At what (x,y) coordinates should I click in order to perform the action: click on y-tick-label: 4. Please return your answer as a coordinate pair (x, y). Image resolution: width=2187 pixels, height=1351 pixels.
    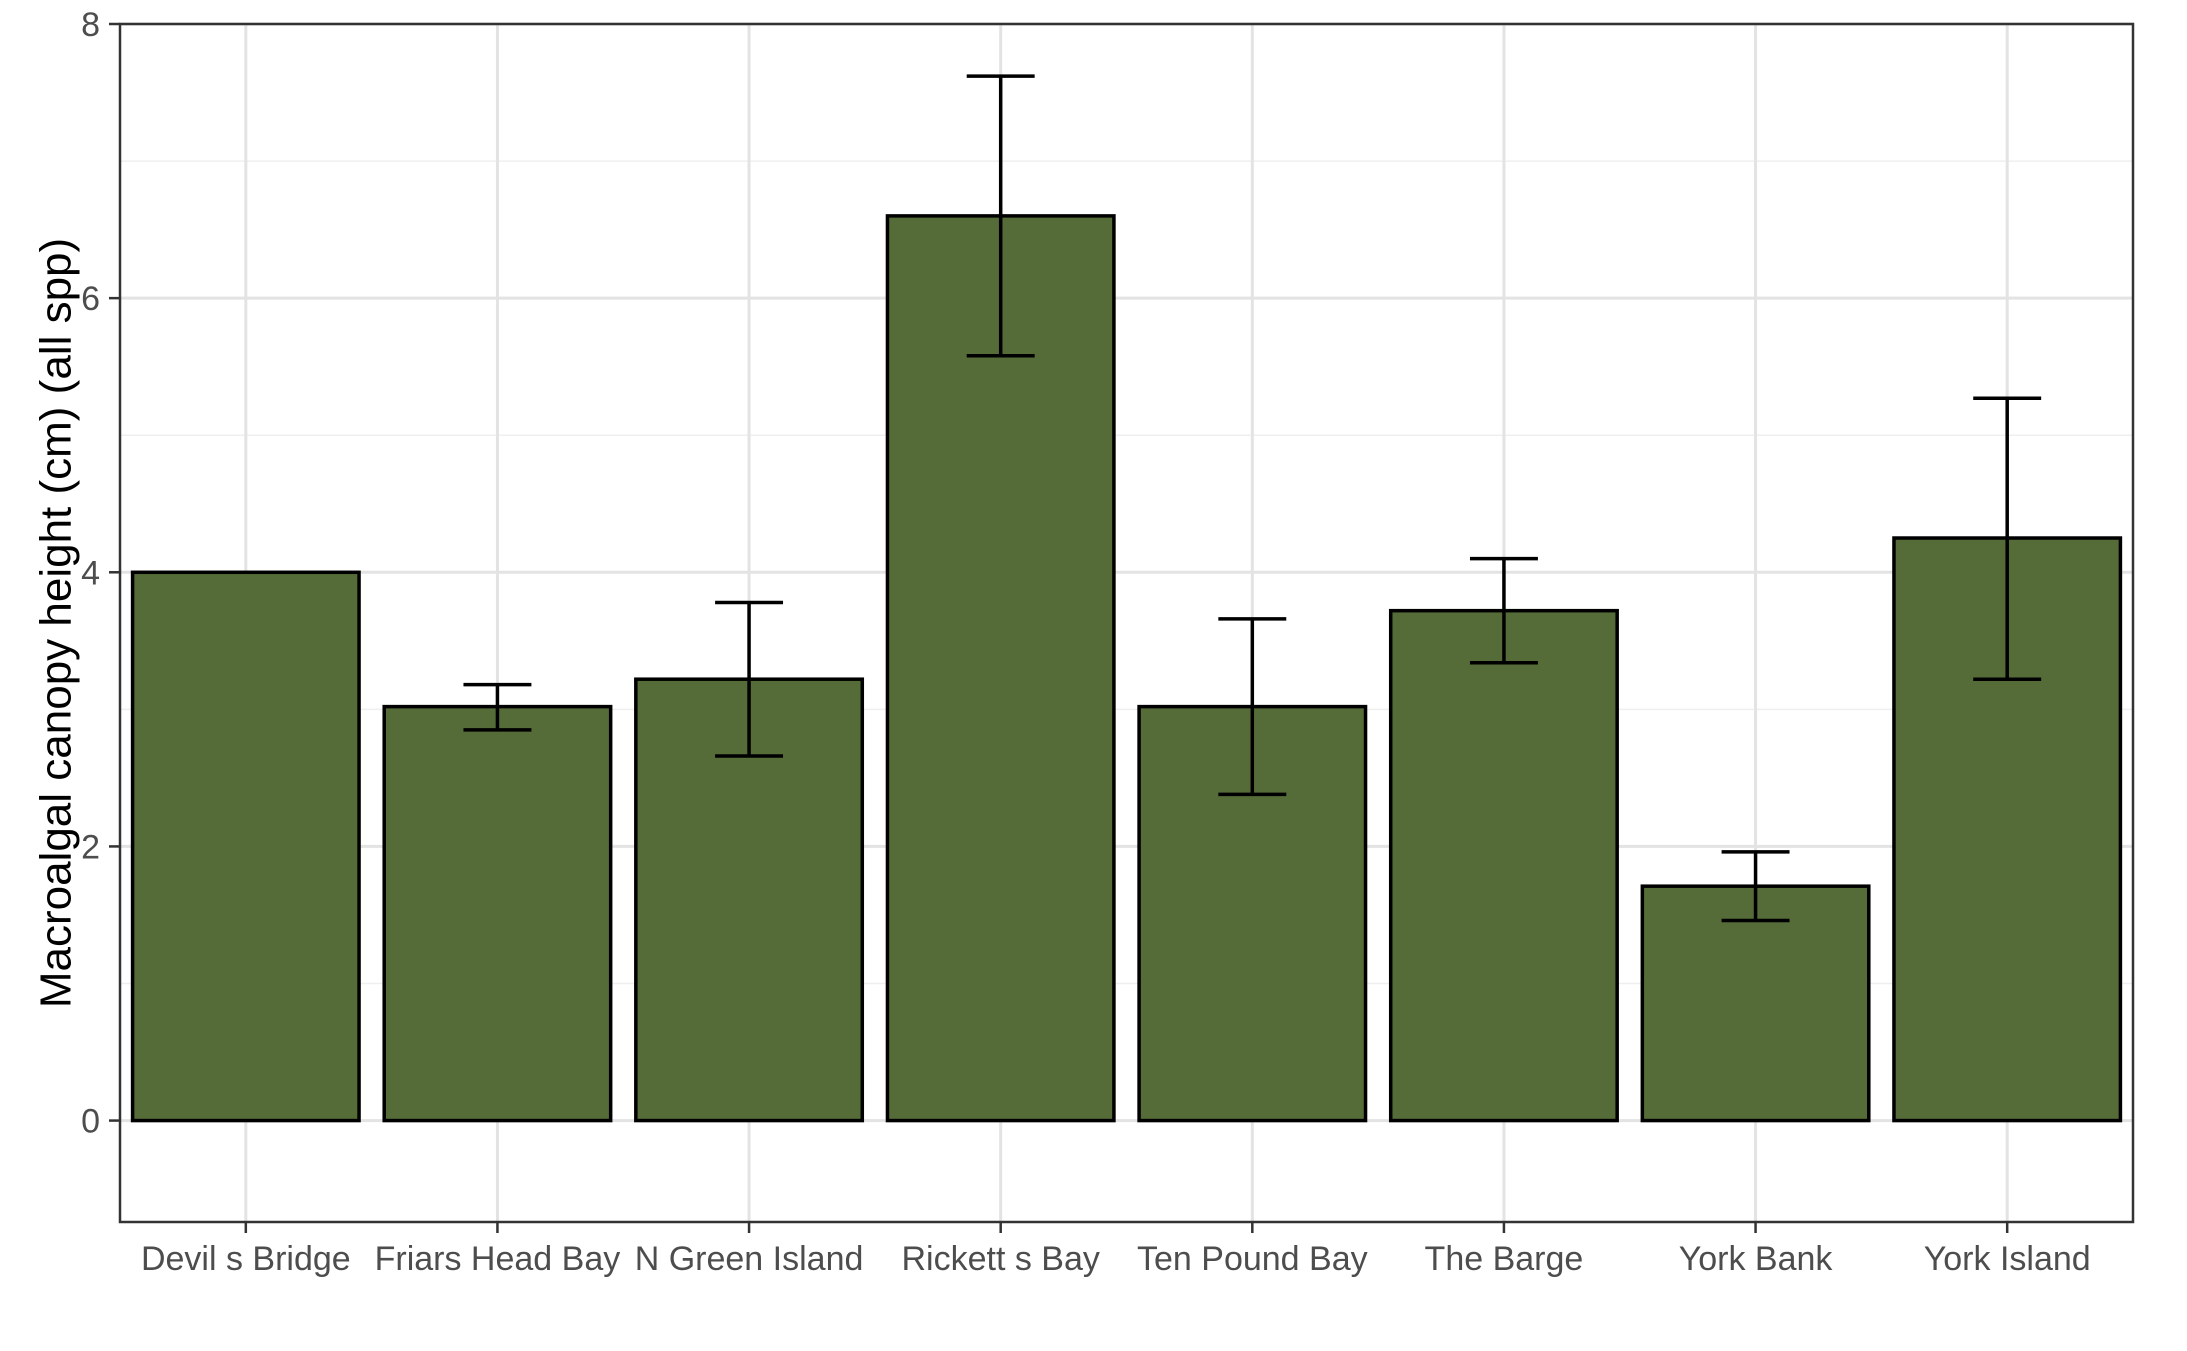
    Looking at the image, I should click on (90, 573).